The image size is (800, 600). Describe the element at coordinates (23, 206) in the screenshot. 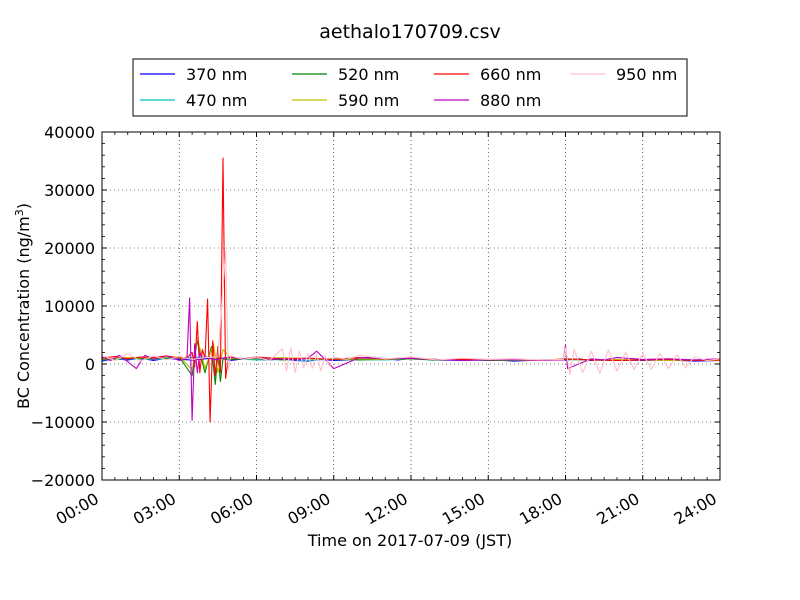

I see `y-axis-label-close: )` at that location.